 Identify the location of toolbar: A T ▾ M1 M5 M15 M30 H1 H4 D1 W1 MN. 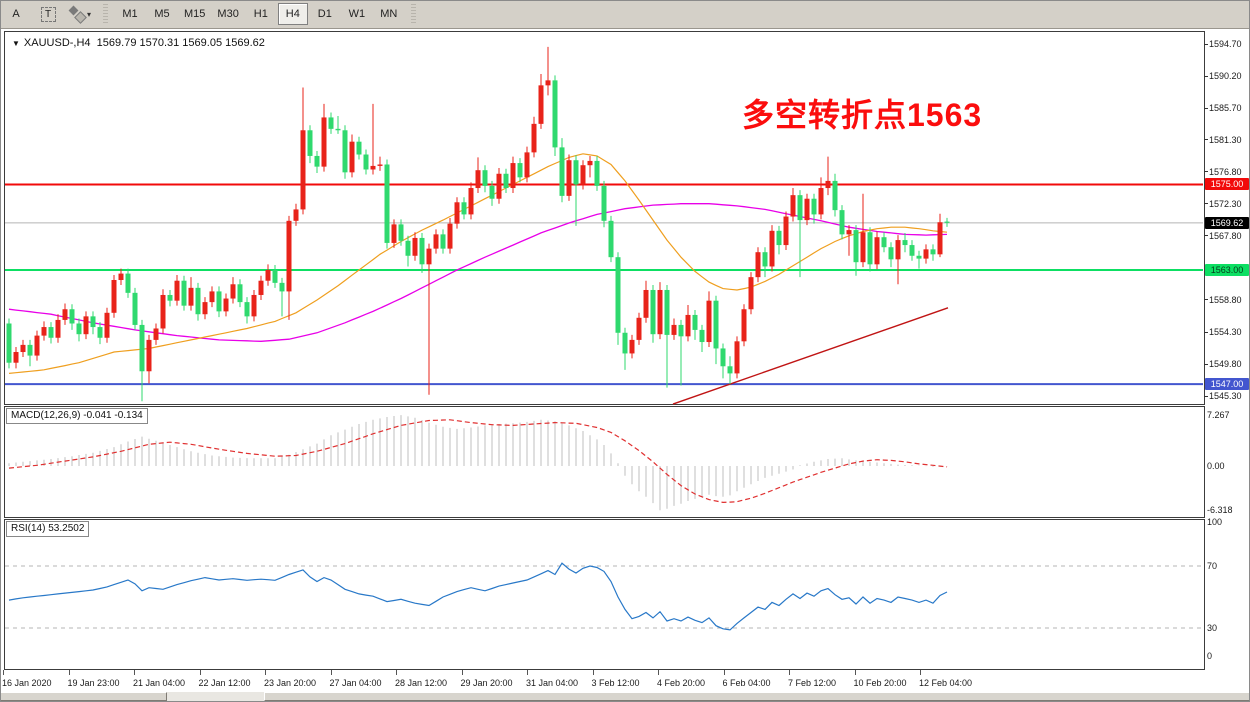
(625, 14).